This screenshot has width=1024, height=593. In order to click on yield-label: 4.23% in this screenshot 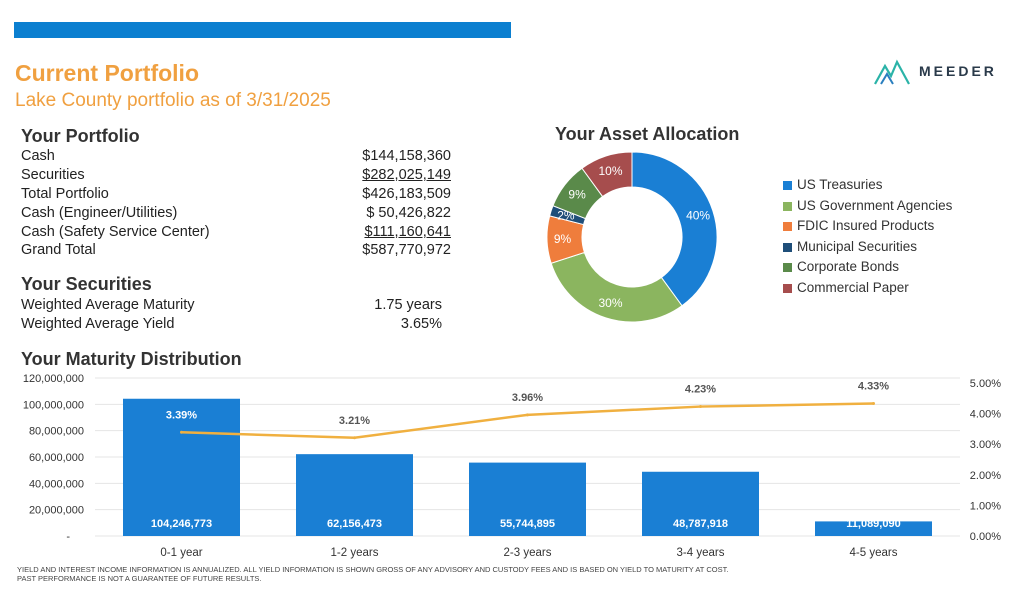, I will do `click(700, 390)`.